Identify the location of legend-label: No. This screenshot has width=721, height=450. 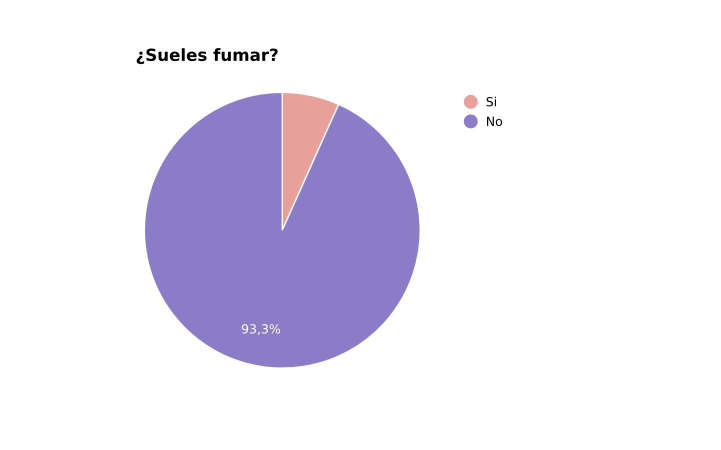
(494, 121).